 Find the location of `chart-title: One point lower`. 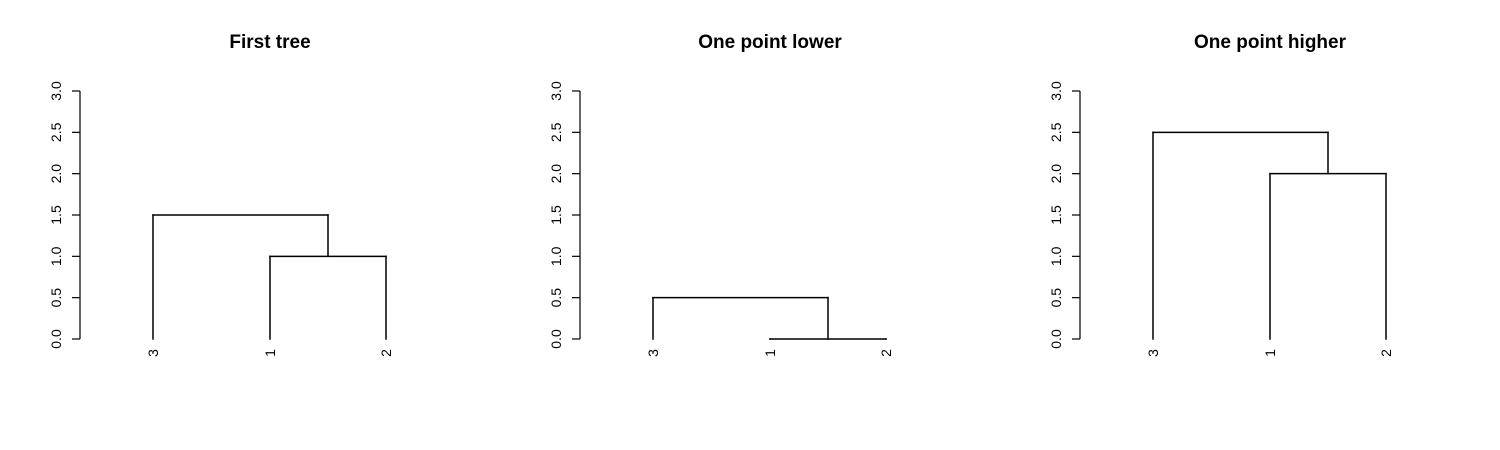

chart-title: One point lower is located at coordinates (770, 42).